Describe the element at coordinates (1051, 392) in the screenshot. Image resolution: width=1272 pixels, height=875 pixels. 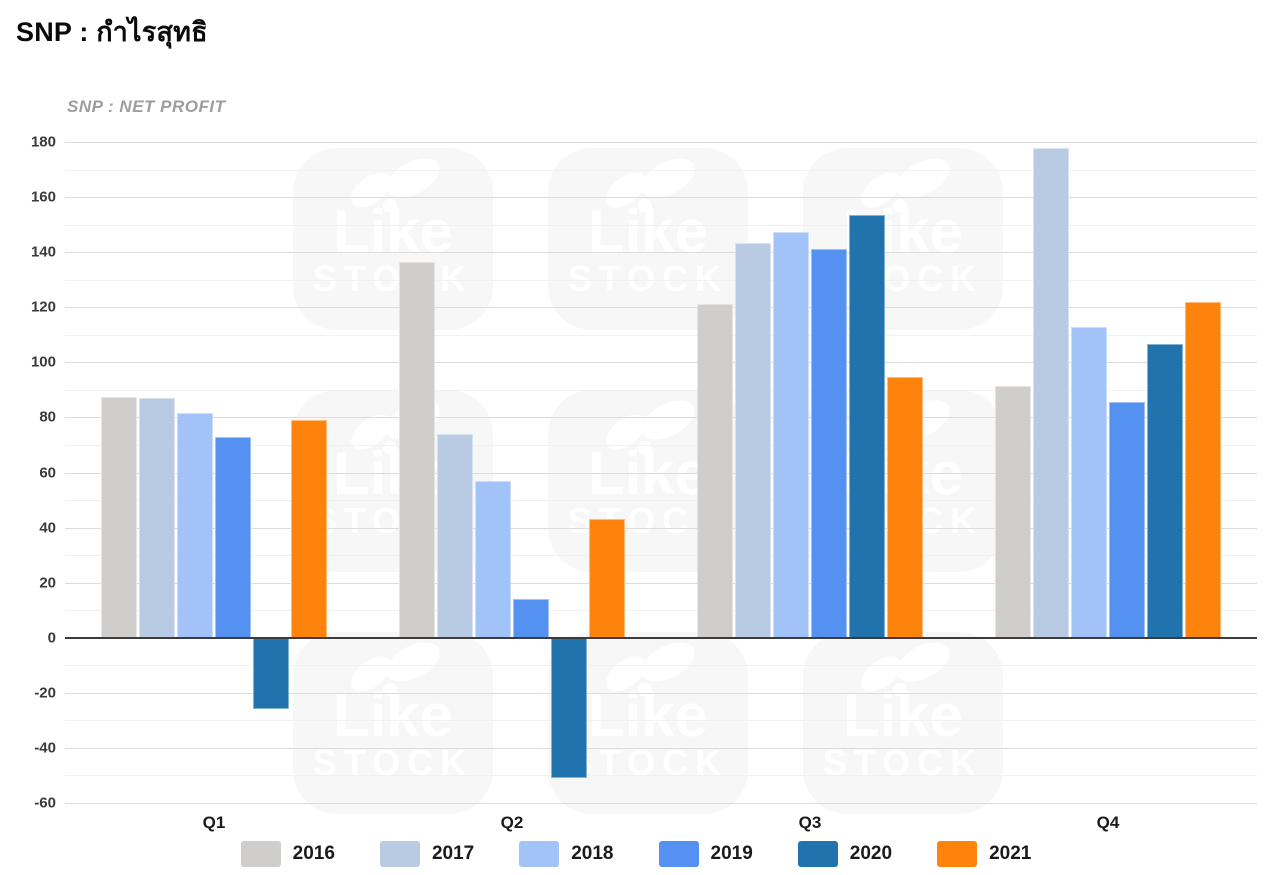
I see `bar-2017-Q4` at that location.